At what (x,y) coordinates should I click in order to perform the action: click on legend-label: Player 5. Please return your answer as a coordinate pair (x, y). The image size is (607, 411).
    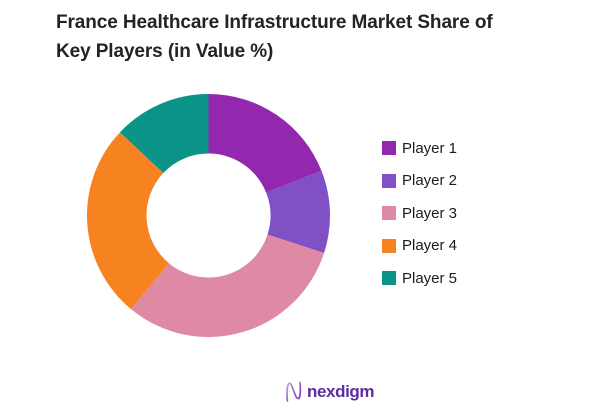
    Looking at the image, I should click on (430, 278).